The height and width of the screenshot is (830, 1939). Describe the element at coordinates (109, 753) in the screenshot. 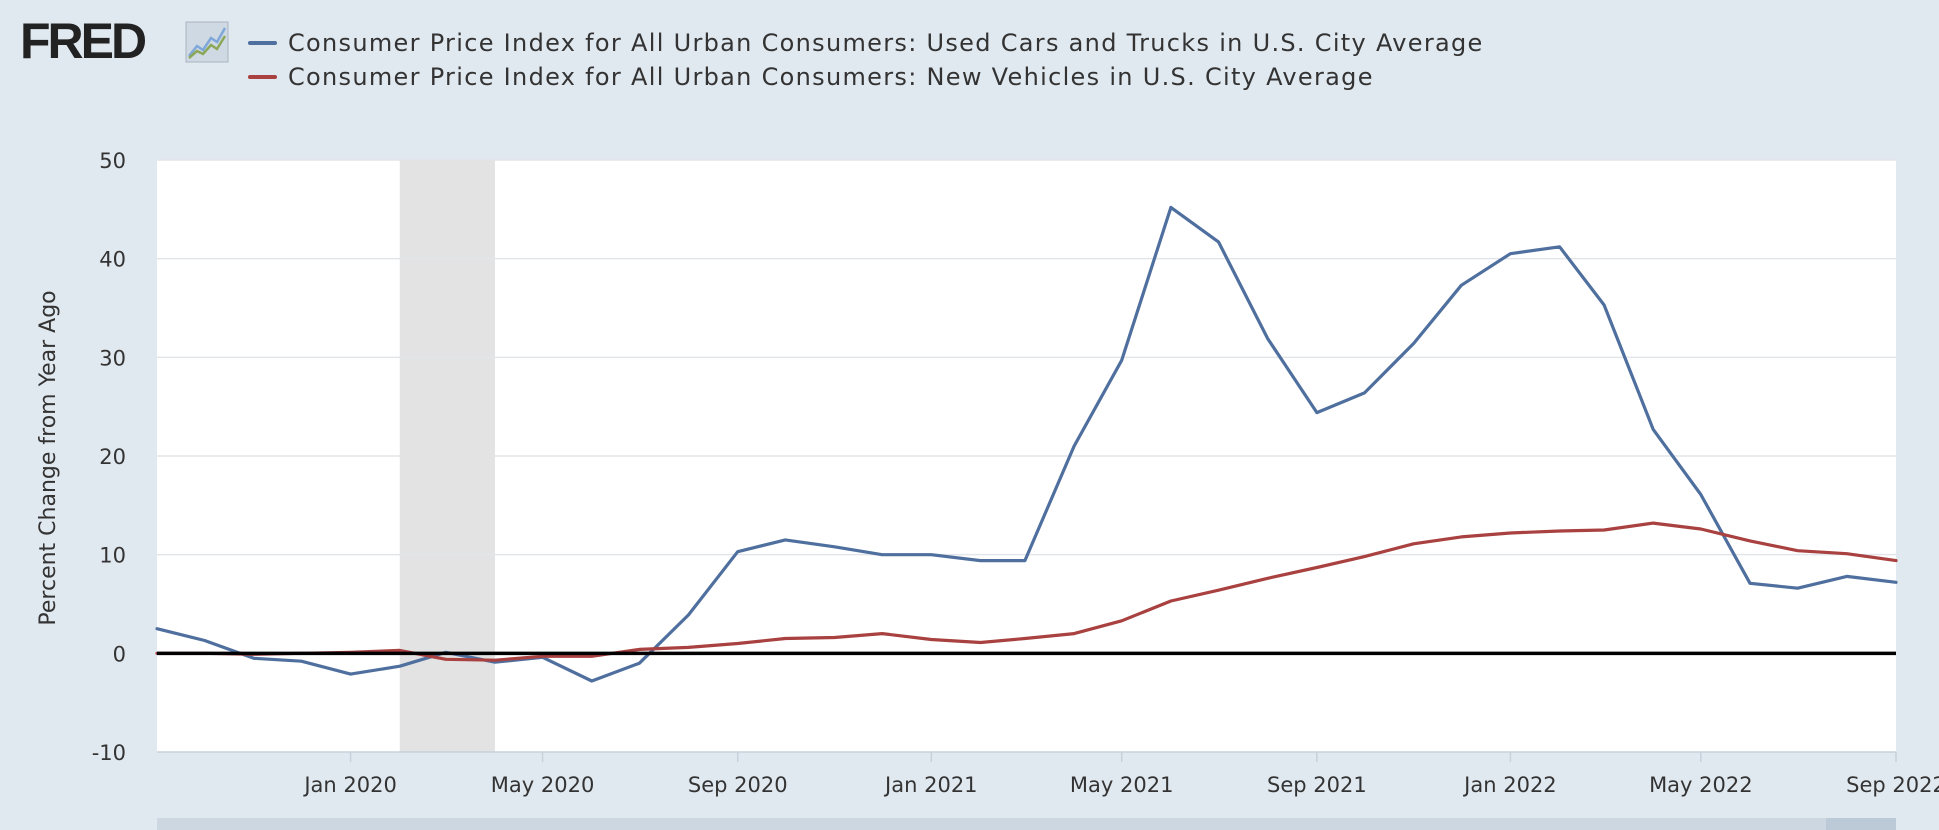

I see `y-tick-label: -10` at that location.